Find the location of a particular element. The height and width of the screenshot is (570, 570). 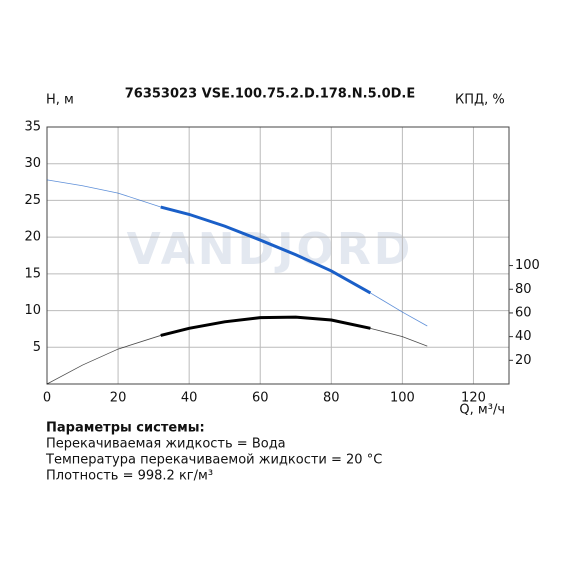

y2-tick-label: 60 is located at coordinates (523, 312).